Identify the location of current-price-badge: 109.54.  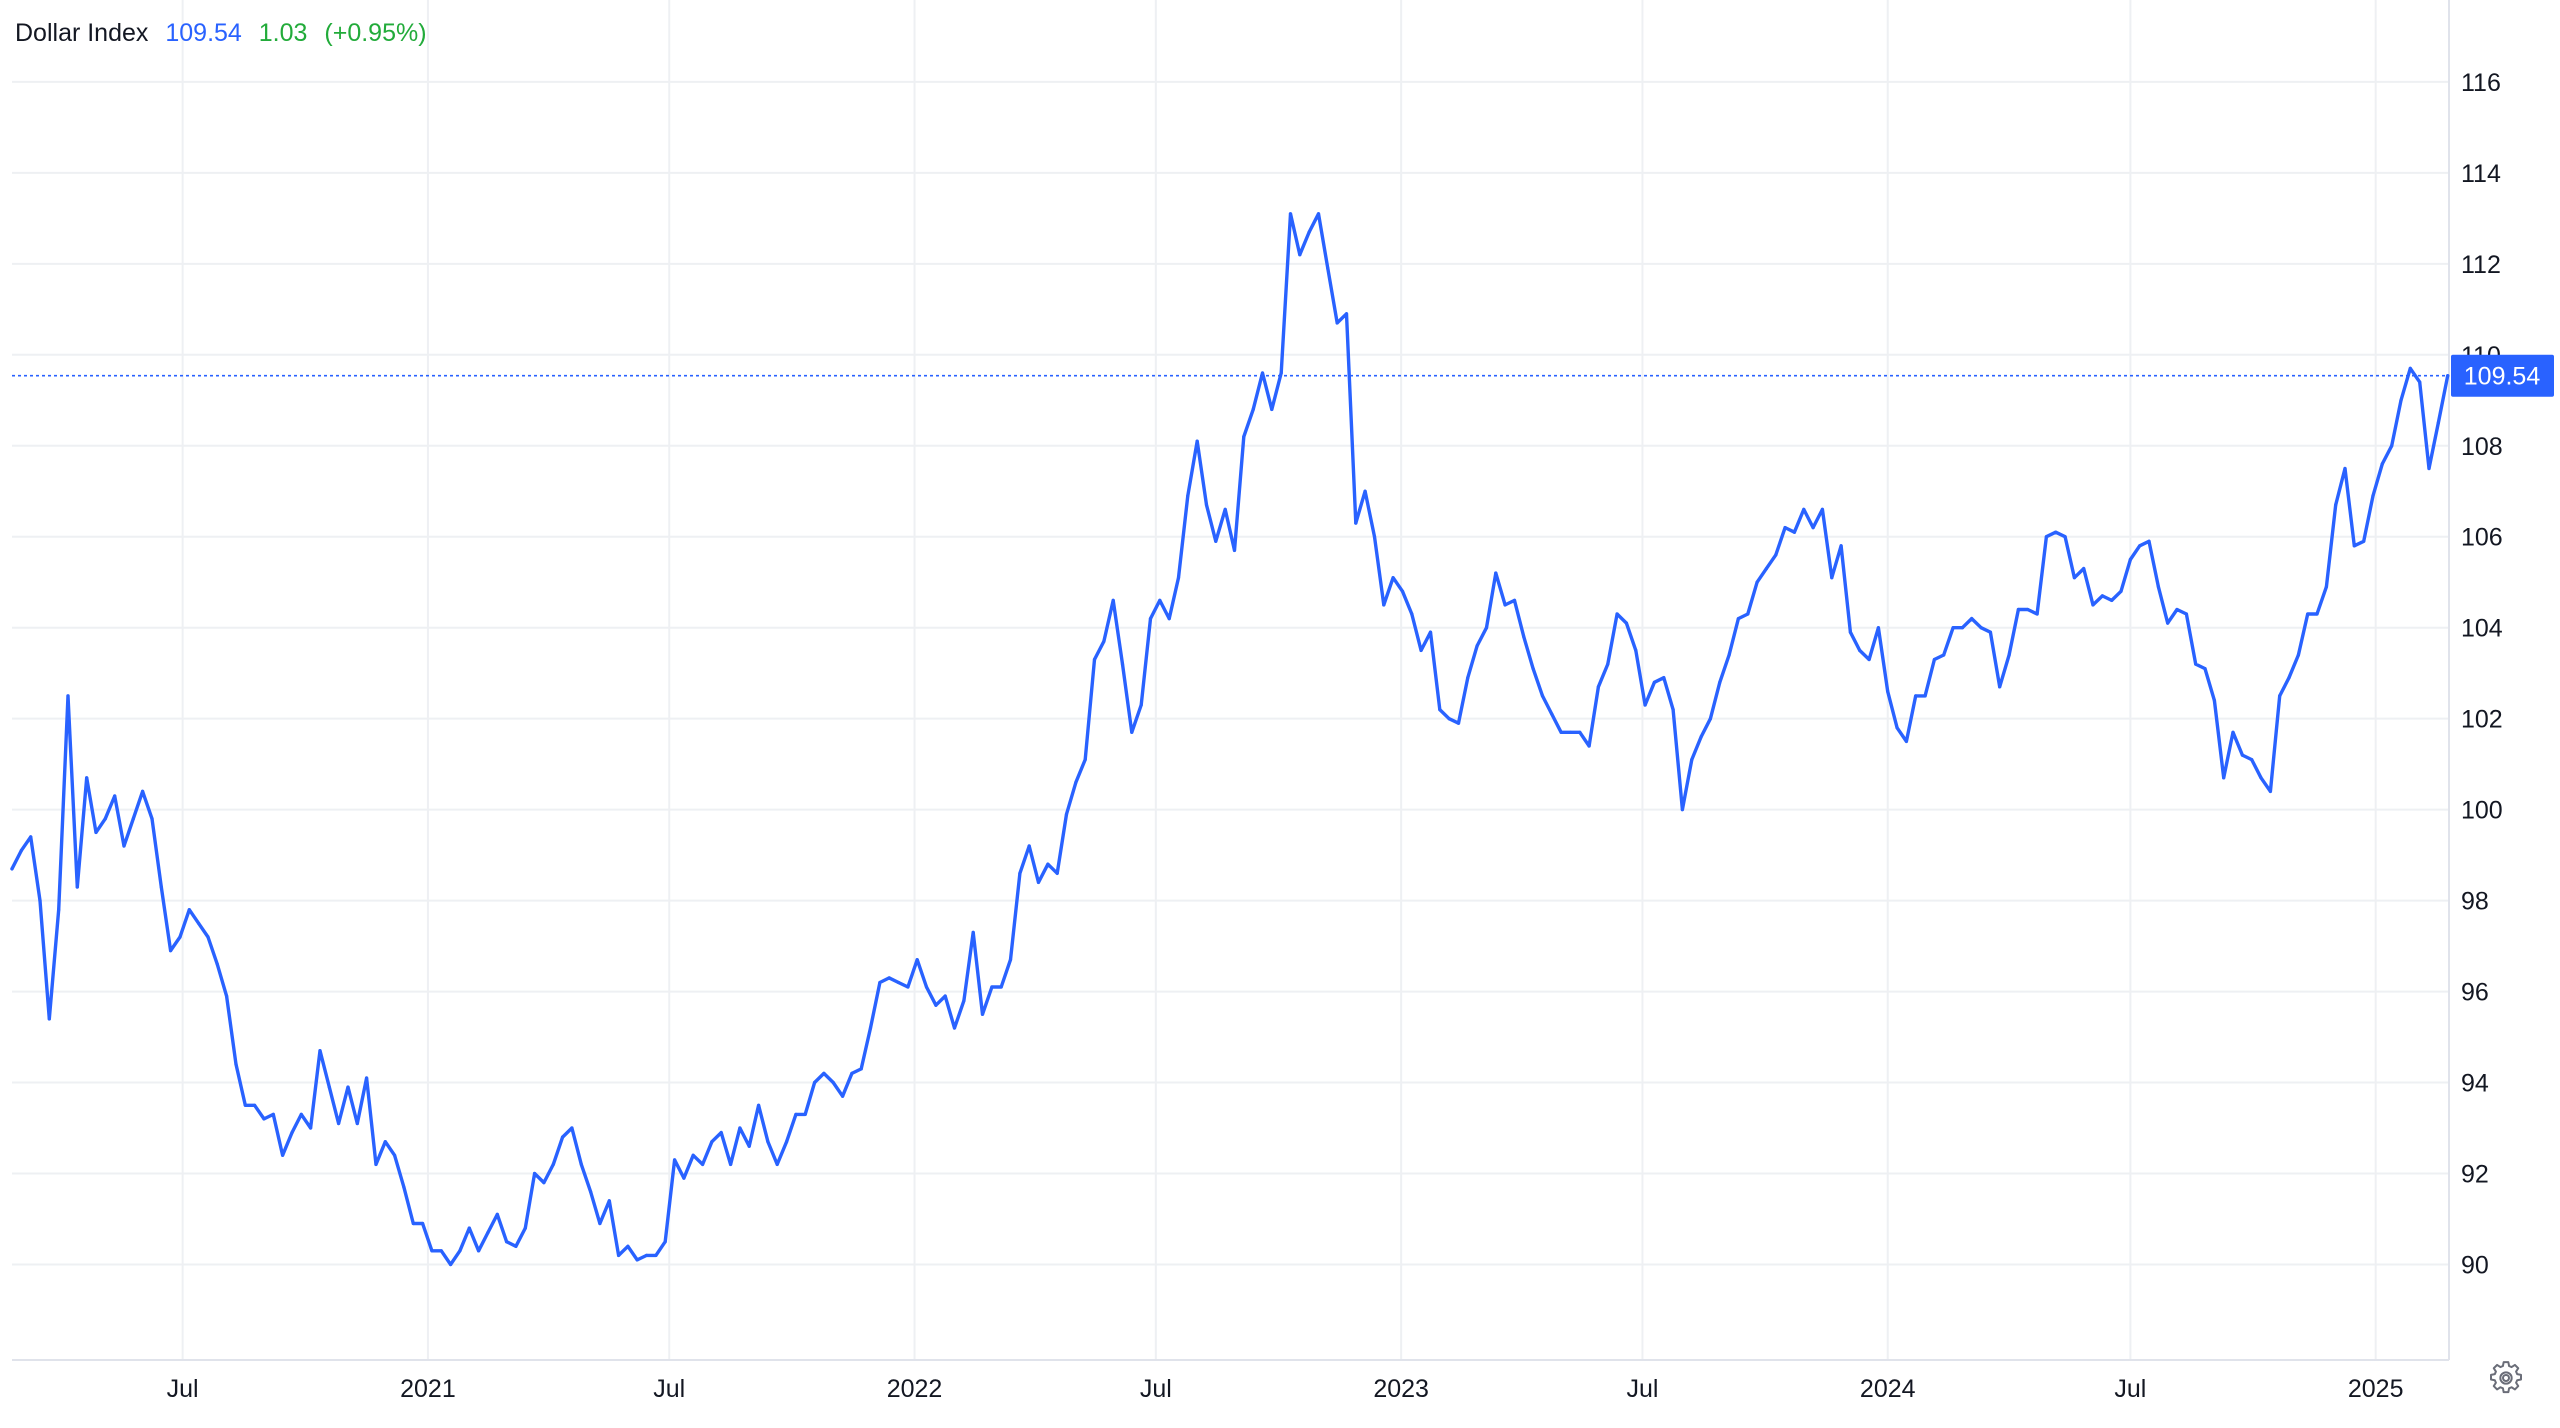
(2502, 375).